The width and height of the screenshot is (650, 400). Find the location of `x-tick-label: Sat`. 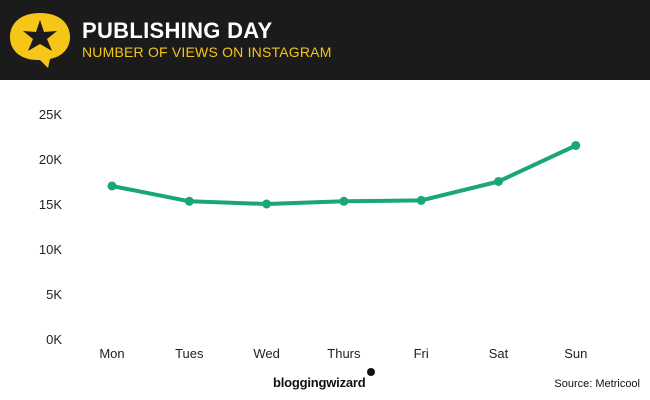

x-tick-label: Sat is located at coordinates (499, 353).